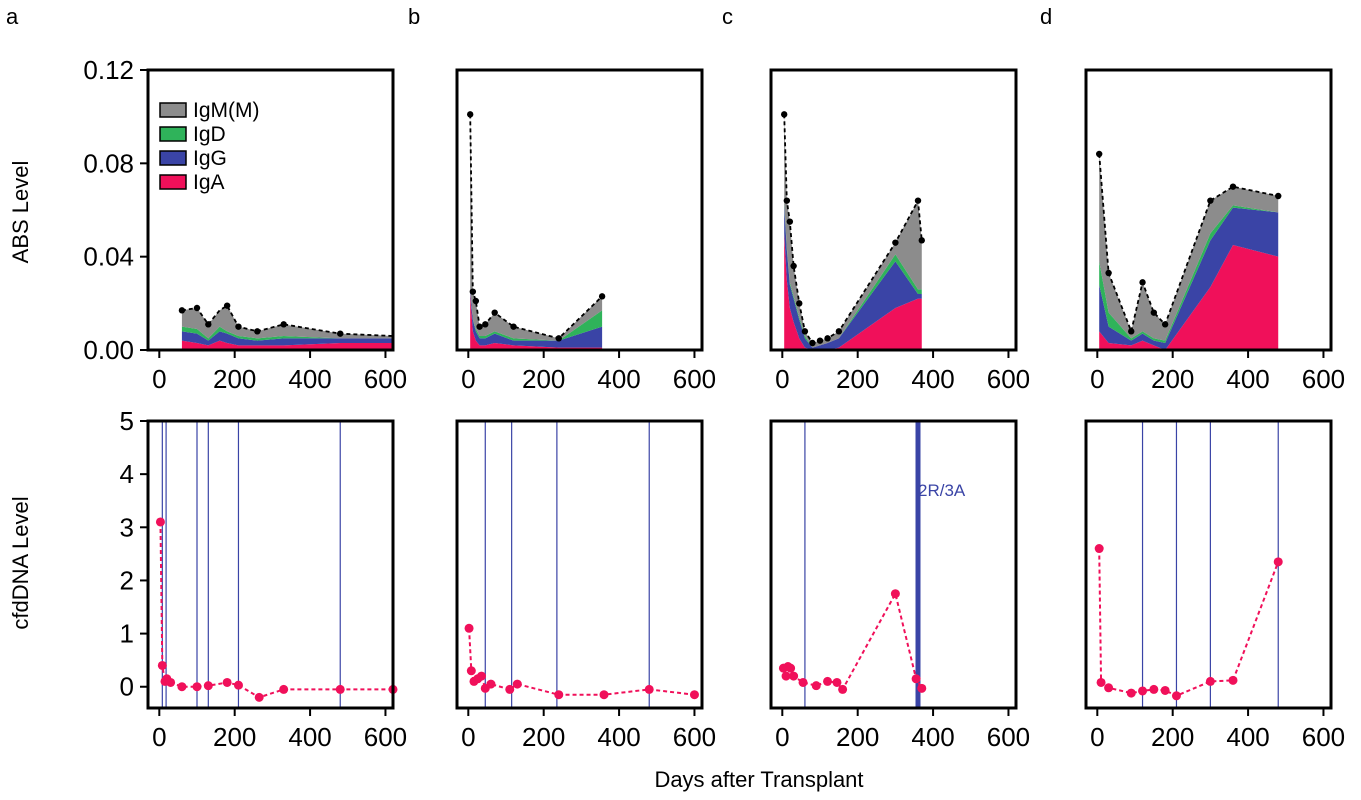 This screenshot has height=800, width=1361. What do you see at coordinates (1189, 297) in the screenshot?
I see `area-iga` at bounding box center [1189, 297].